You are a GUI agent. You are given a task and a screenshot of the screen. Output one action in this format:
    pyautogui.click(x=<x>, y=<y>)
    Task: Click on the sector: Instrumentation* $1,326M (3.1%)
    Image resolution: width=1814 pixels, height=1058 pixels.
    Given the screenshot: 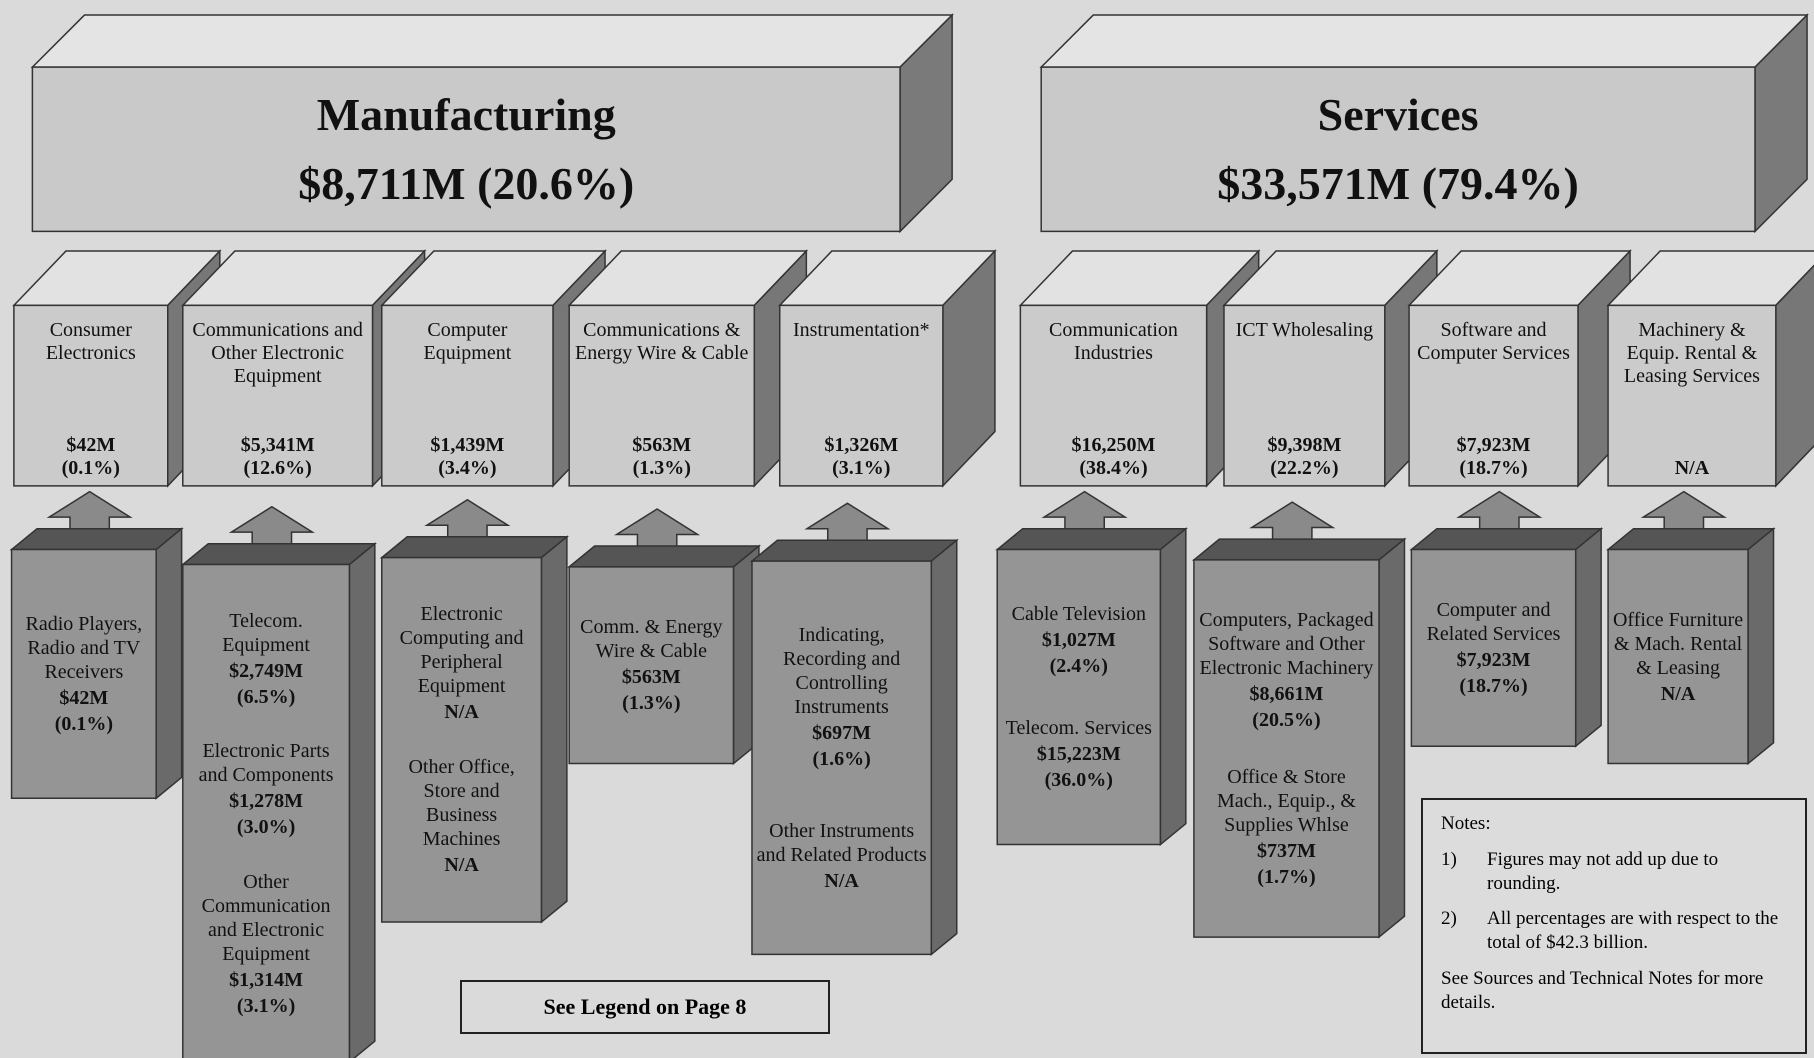 What is the action you would take?
    pyautogui.click(x=861, y=395)
    